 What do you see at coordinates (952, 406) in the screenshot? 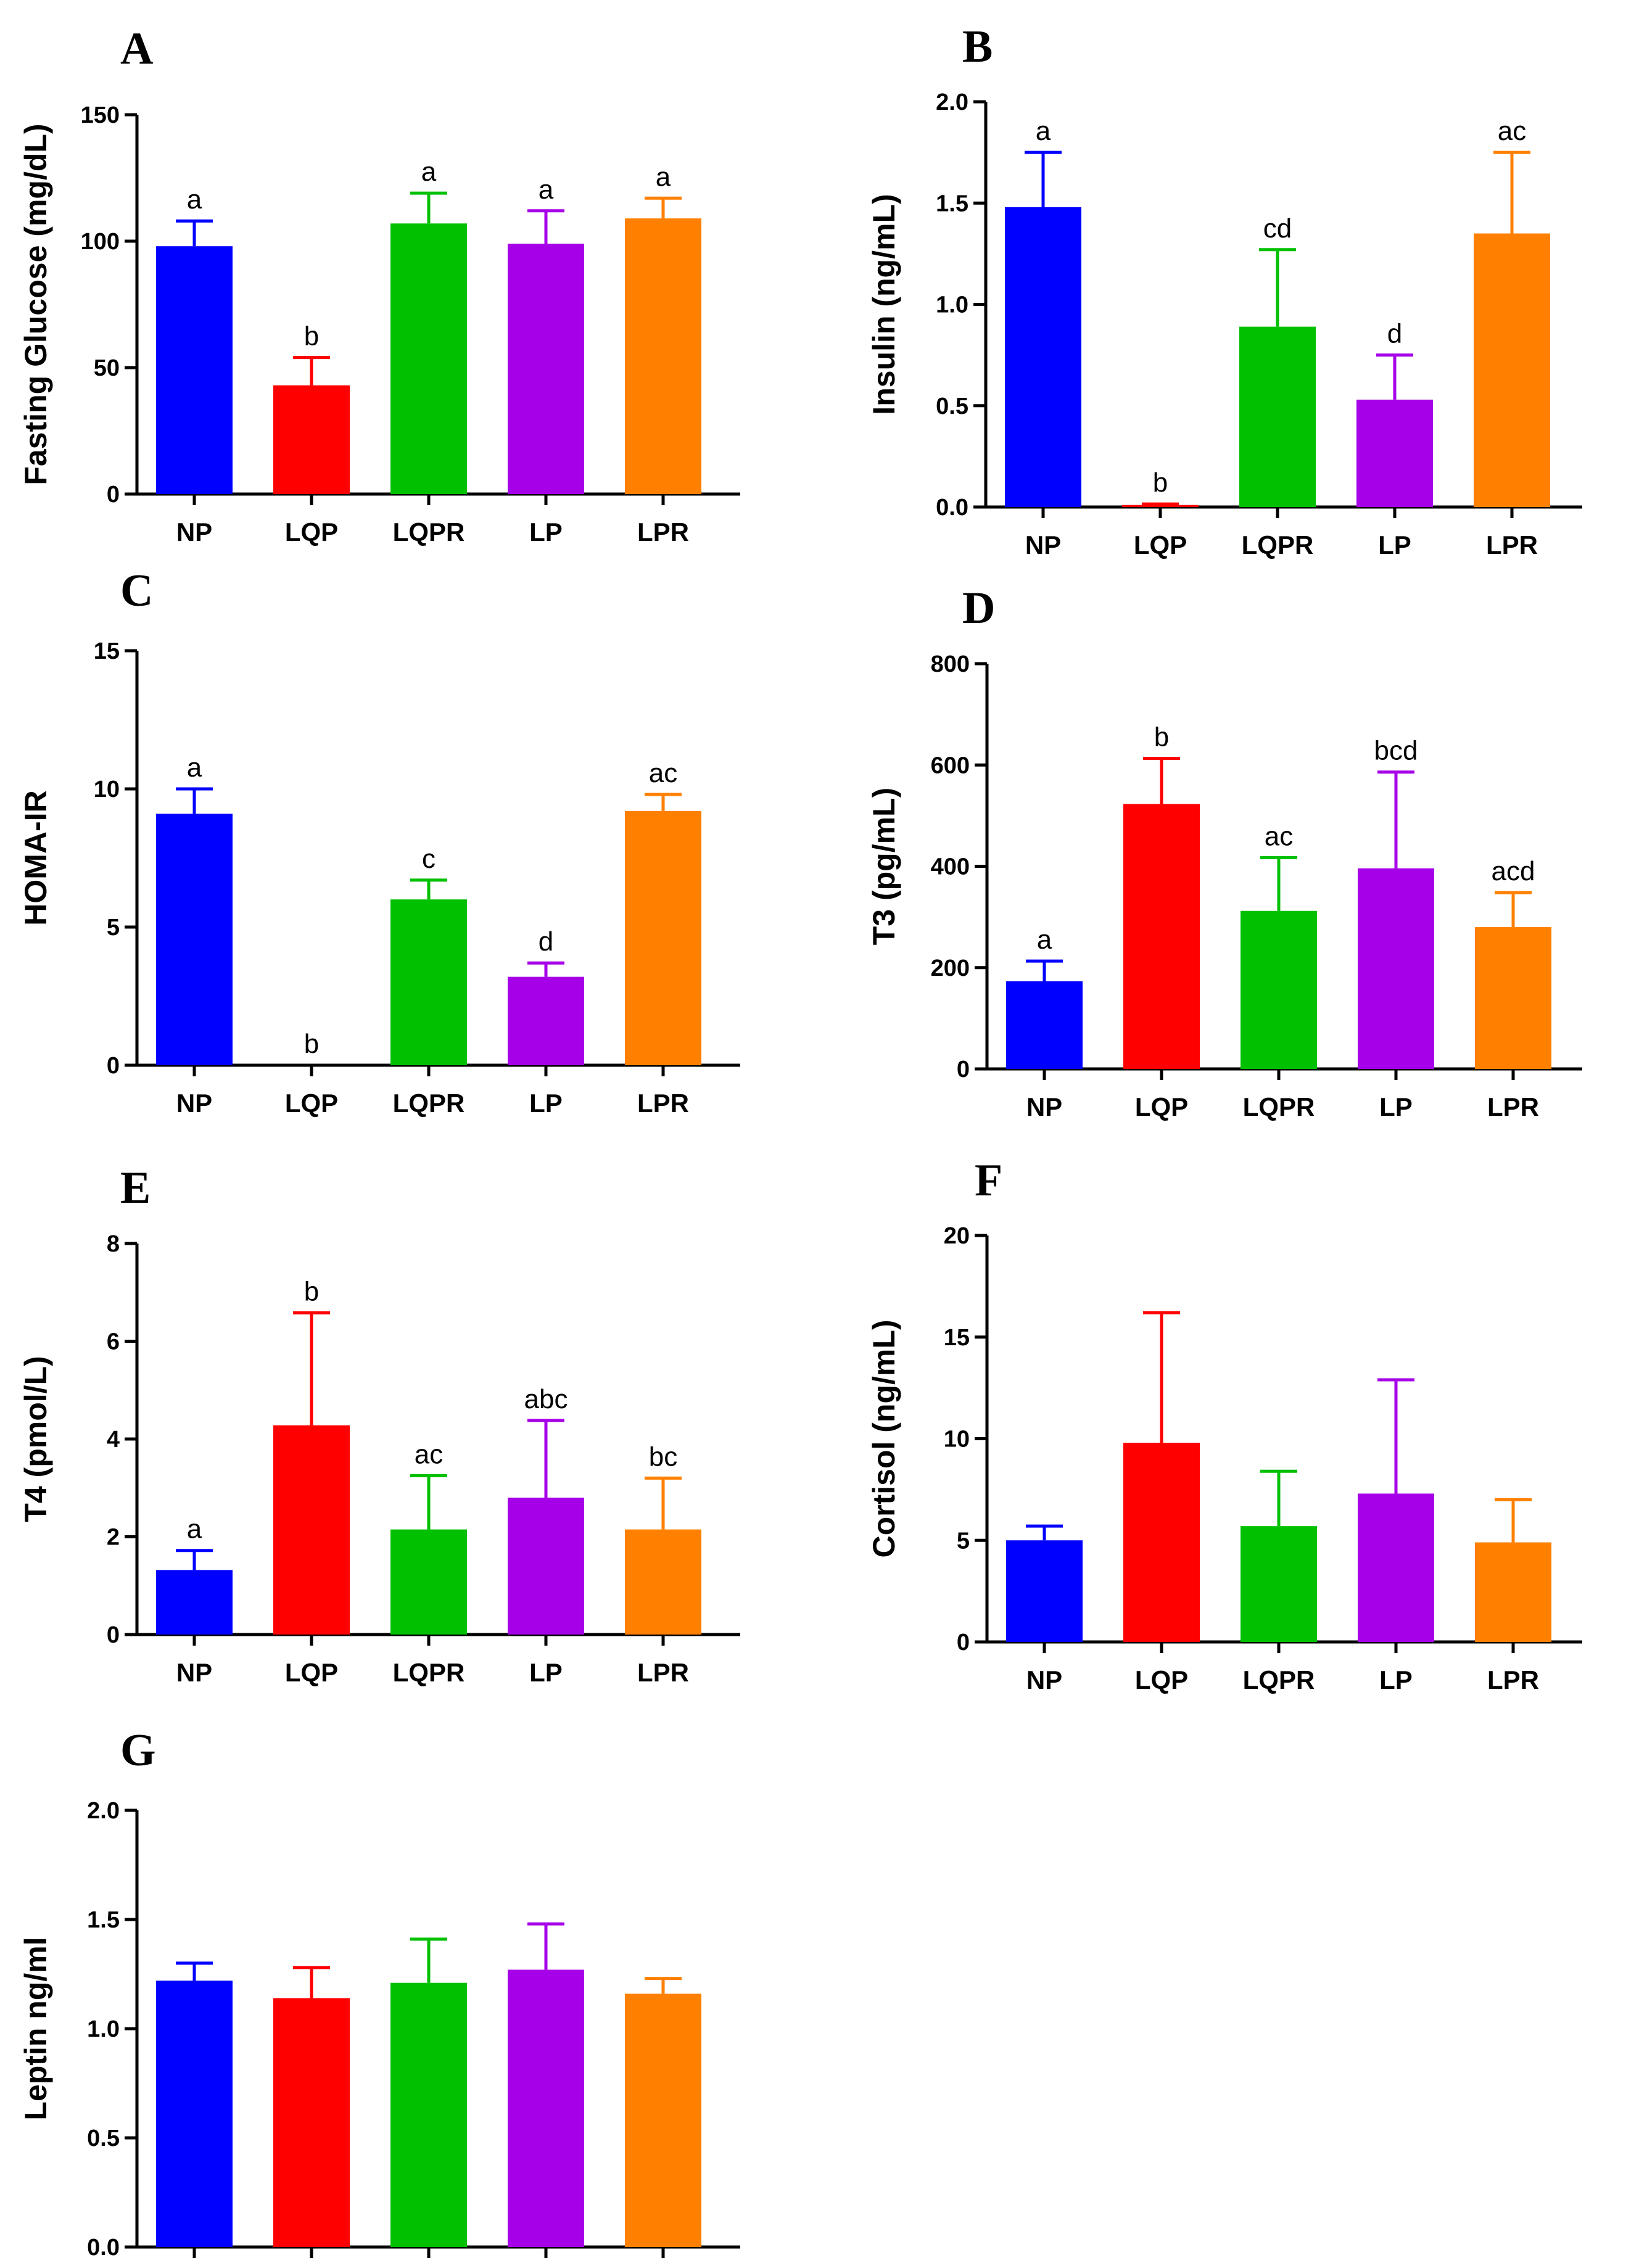
I see `y-tick-label: 0.5` at bounding box center [952, 406].